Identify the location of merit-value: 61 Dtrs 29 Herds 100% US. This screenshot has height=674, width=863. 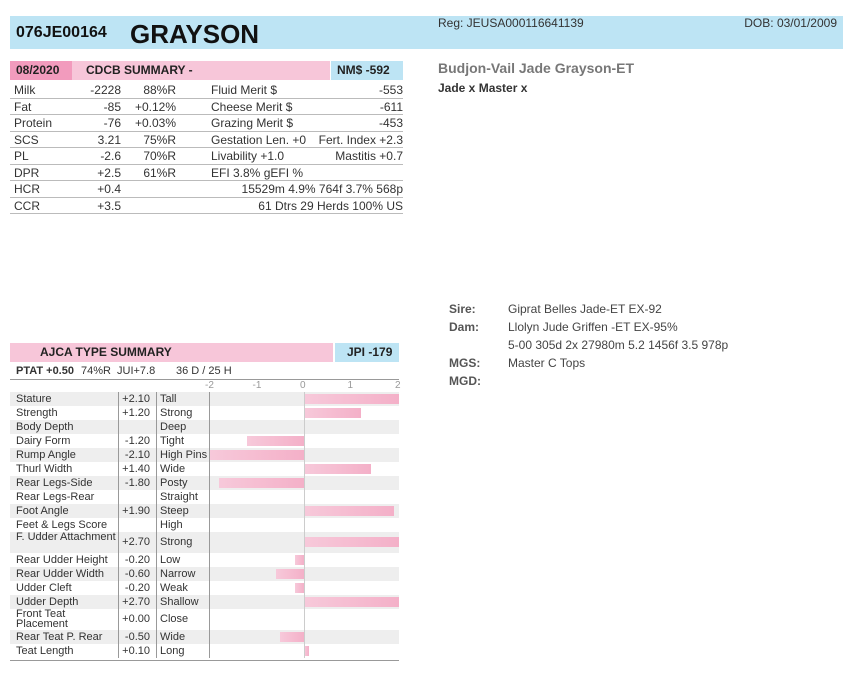
(330, 205).